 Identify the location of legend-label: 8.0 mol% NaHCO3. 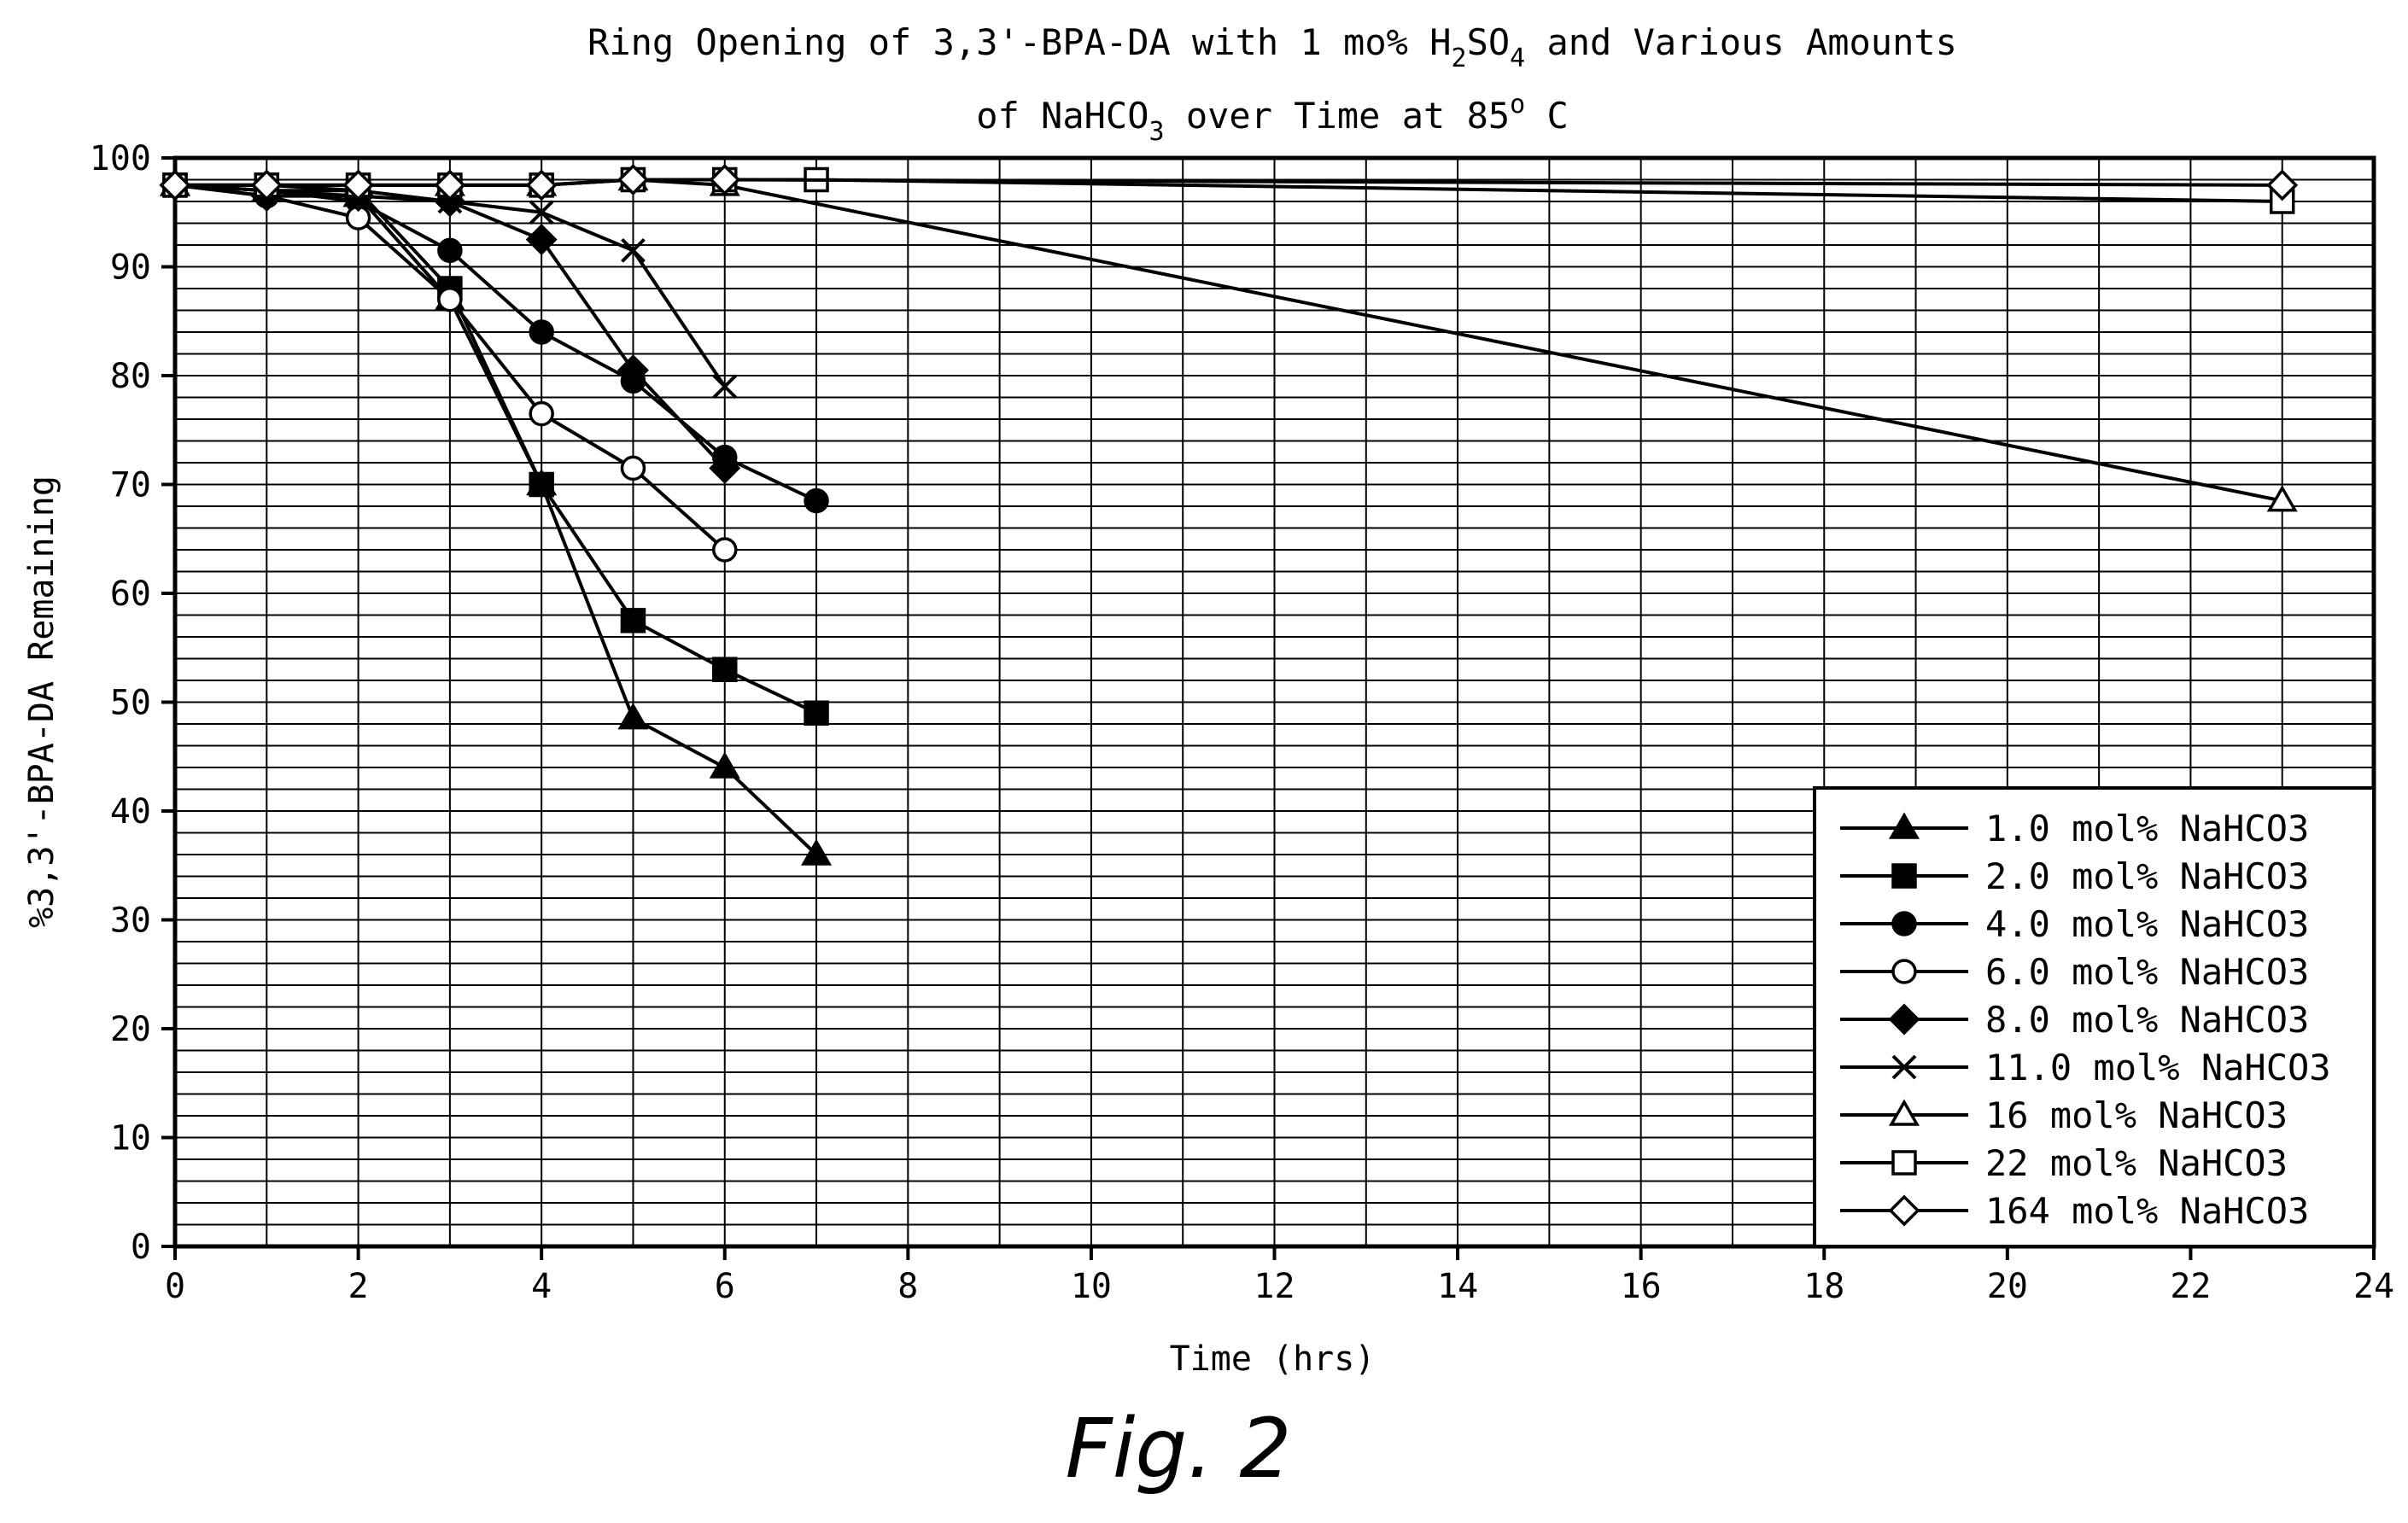
(2147, 1020).